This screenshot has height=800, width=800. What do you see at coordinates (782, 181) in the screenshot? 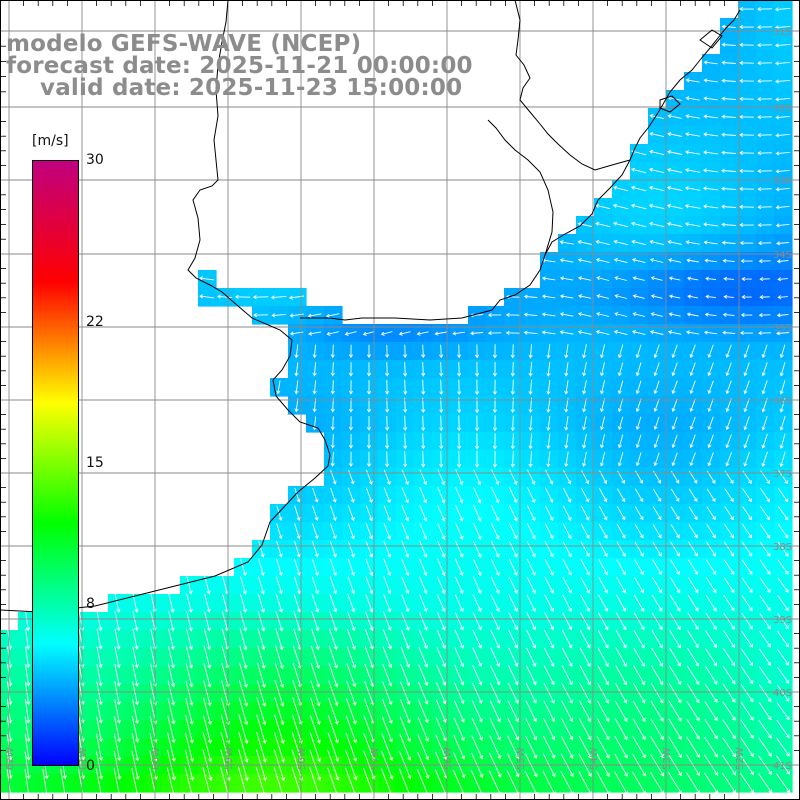
I see `latitude-label: 33S` at bounding box center [782, 181].